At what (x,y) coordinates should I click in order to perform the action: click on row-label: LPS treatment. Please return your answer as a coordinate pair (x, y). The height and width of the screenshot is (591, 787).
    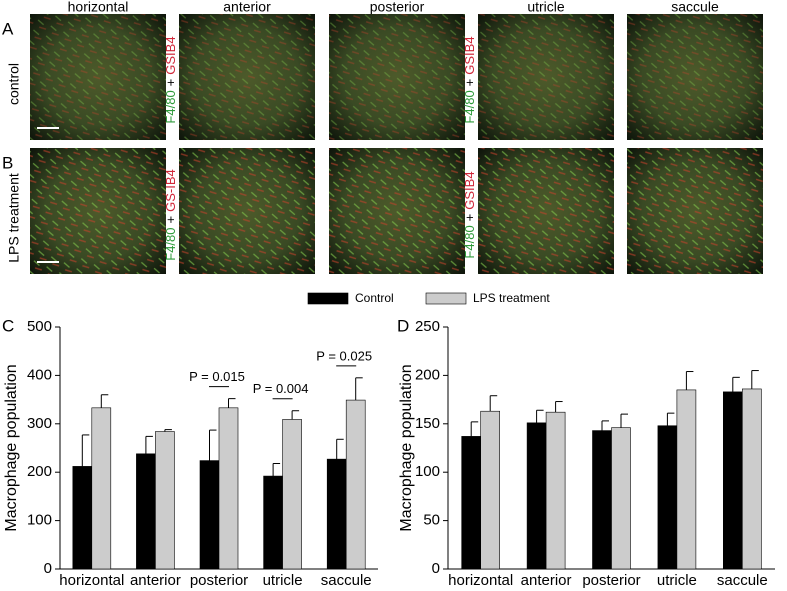
    Looking at the image, I should click on (14, 218).